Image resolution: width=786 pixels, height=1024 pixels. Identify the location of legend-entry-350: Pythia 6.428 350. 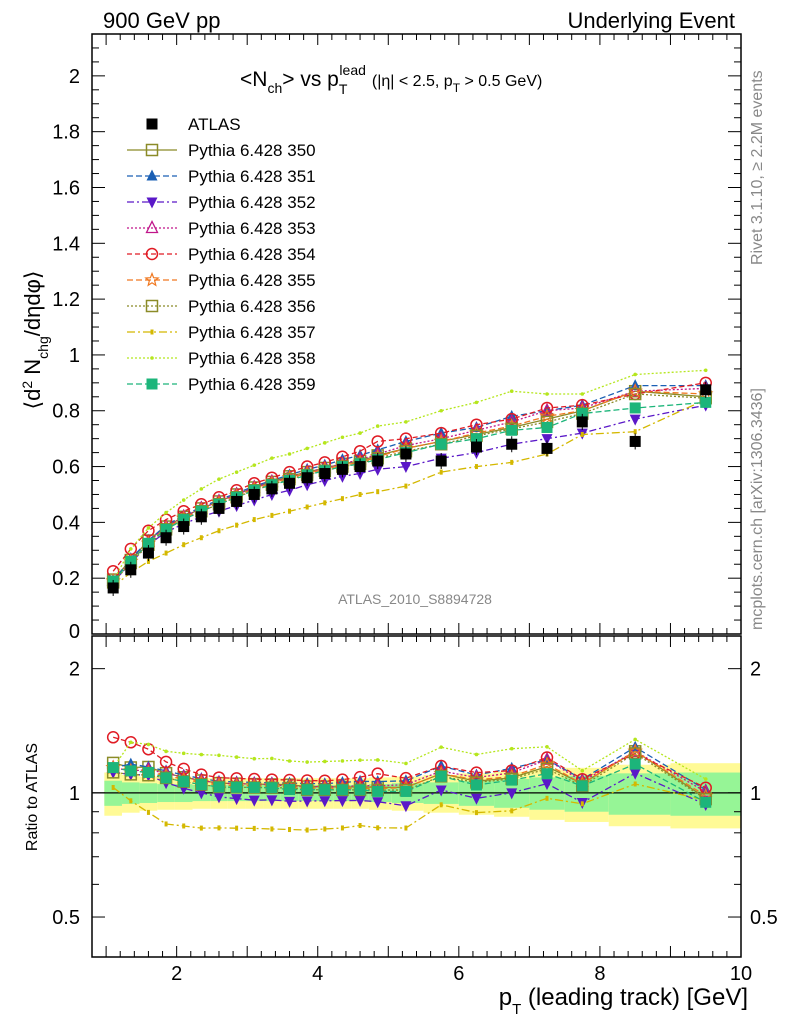
(221, 150).